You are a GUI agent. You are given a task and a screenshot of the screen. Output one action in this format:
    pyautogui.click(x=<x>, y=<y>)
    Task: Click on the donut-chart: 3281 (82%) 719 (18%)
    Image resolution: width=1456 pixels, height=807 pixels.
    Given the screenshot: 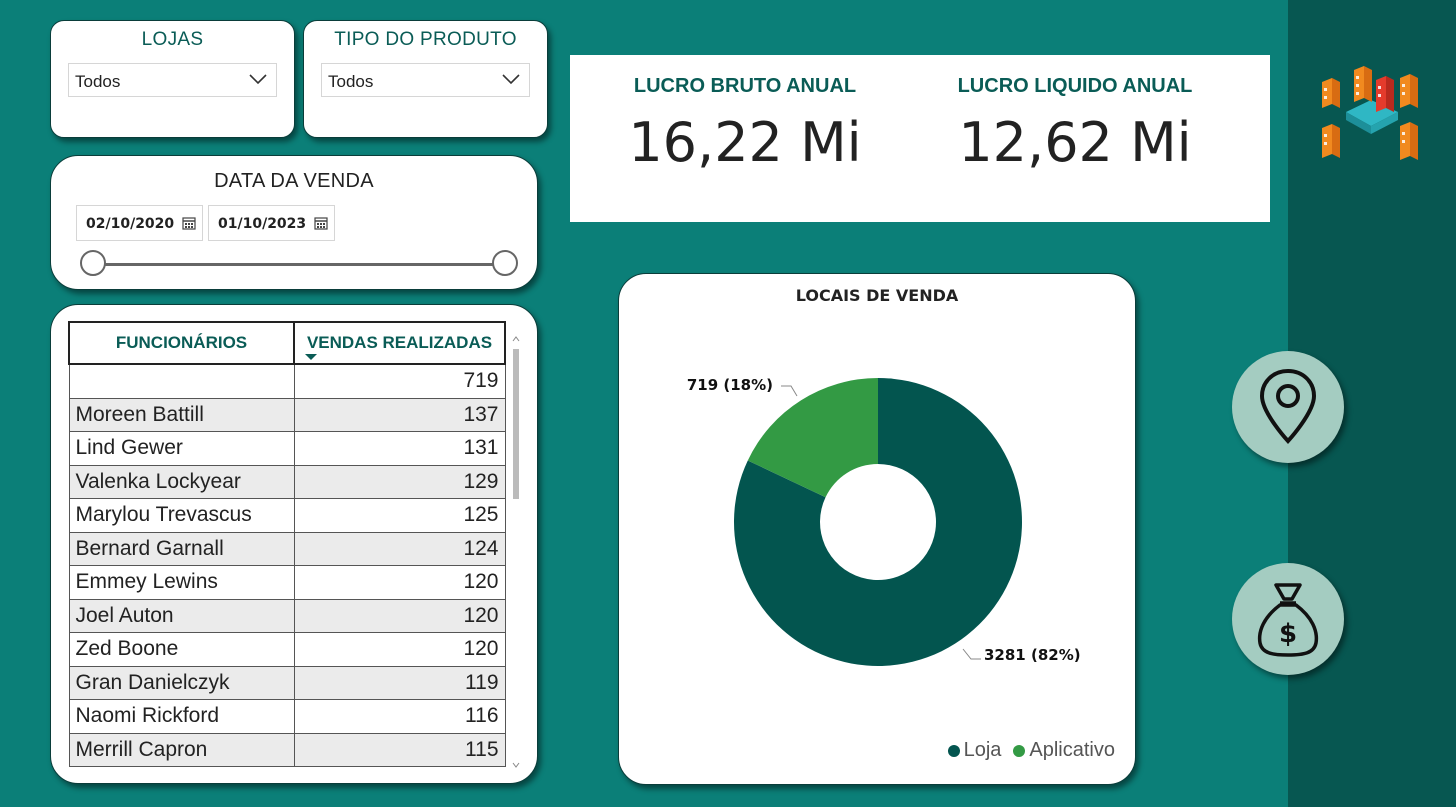 What is the action you would take?
    pyautogui.click(x=884, y=521)
    